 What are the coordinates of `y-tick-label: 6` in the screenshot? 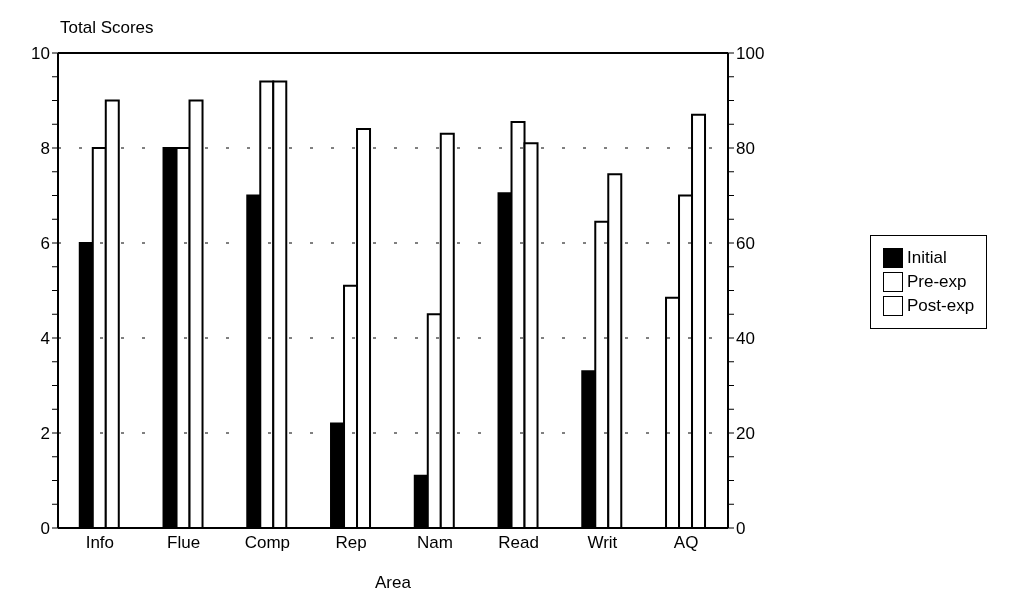 It's located at (45, 244).